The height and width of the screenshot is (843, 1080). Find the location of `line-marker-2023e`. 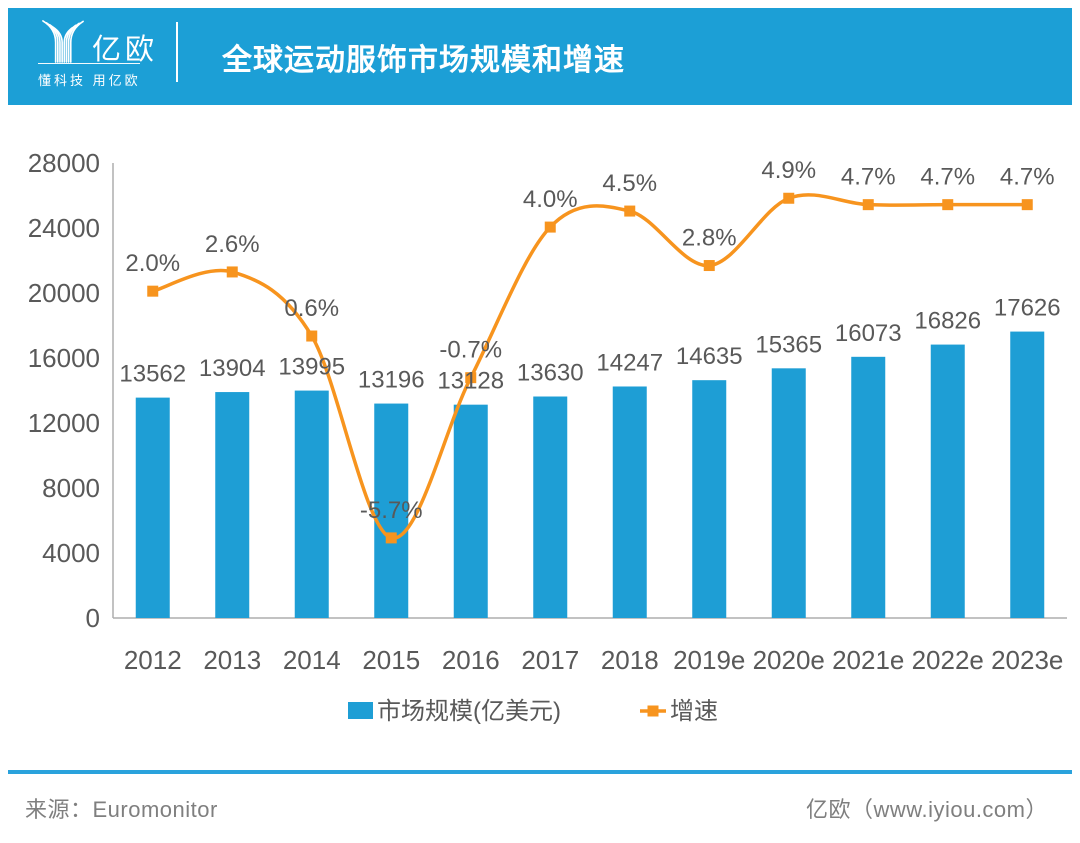

line-marker-2023e is located at coordinates (1027, 205).